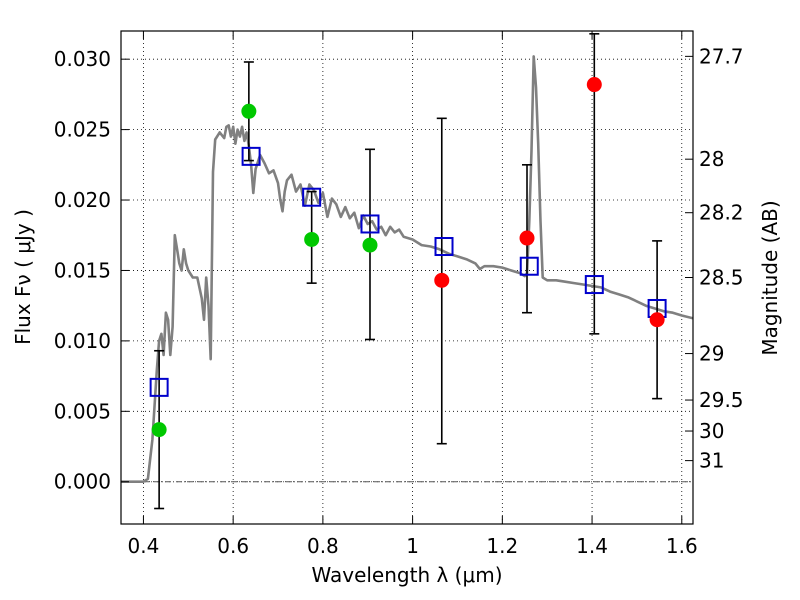  I want to click on right-tick-label: 28.2, so click(721, 213).